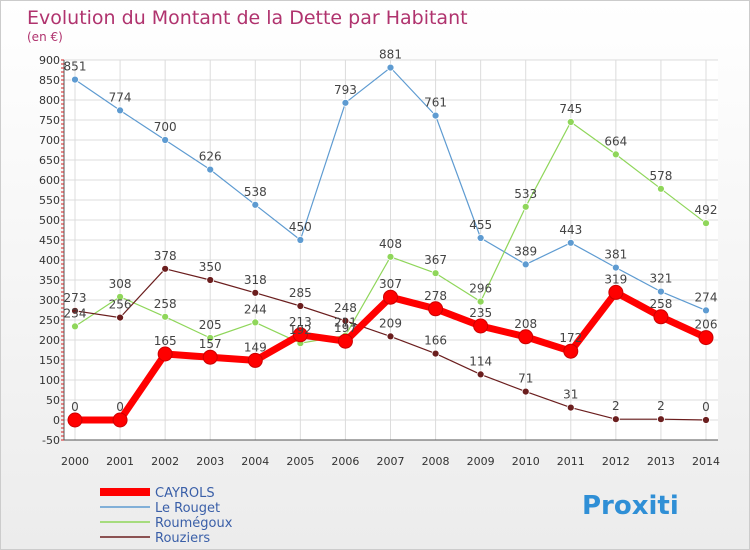 This screenshot has height=550, width=750. What do you see at coordinates (210, 344) in the screenshot?
I see `data-label: 157` at bounding box center [210, 344].